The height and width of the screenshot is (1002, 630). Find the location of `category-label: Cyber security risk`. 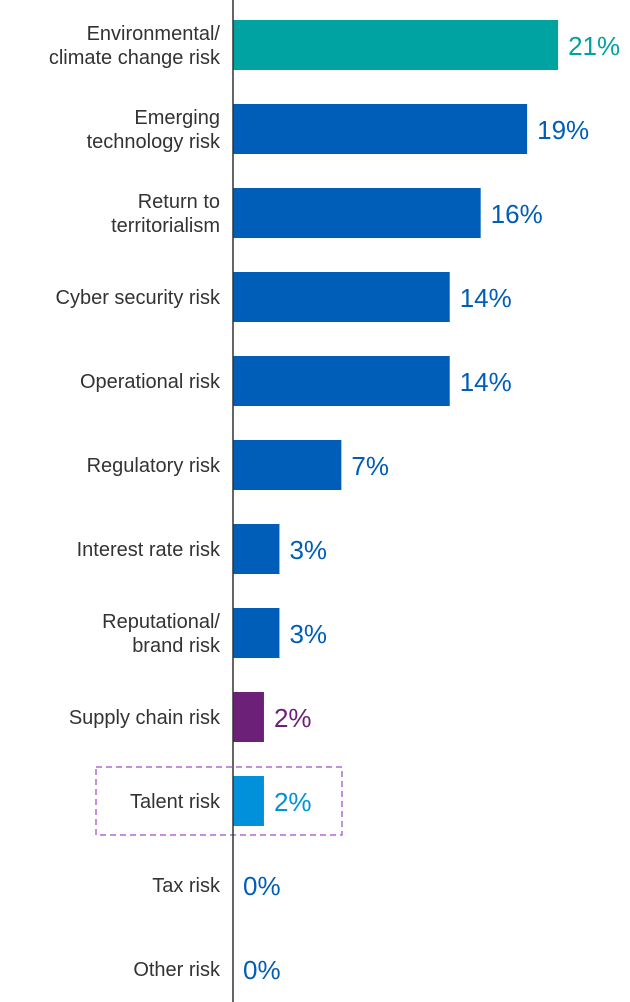

category-label: Cyber security risk is located at coordinates (138, 298).